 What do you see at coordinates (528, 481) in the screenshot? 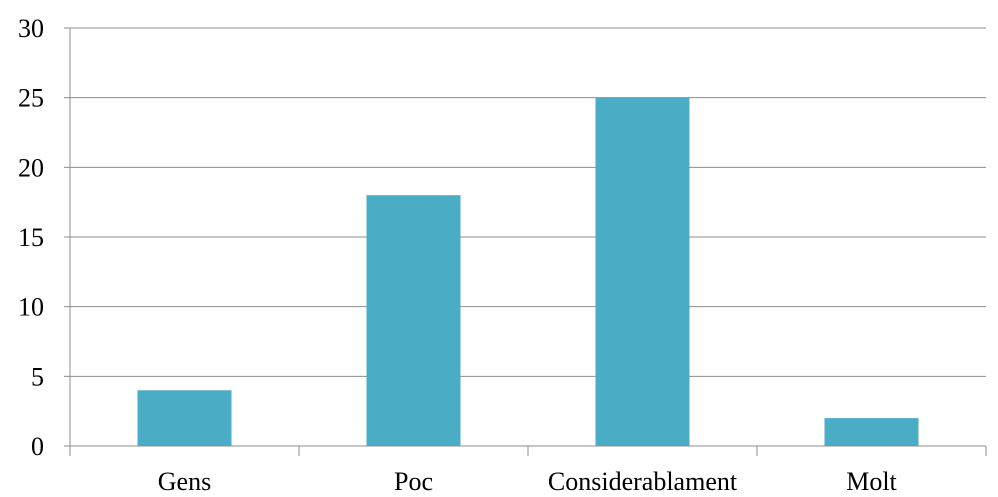
I see `x-axis-tick-labels: Gens Poc Considerablament Molt` at bounding box center [528, 481].